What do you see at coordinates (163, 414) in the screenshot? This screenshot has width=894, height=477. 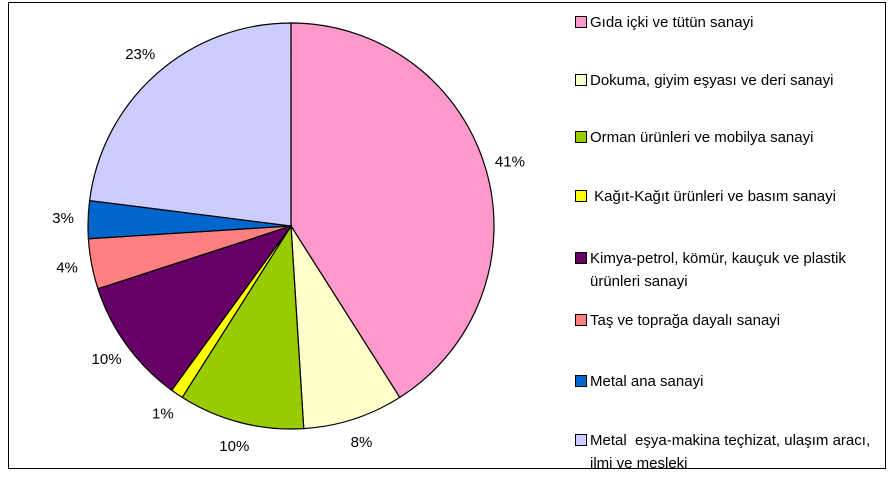 I see `data-label: 1%` at bounding box center [163, 414].